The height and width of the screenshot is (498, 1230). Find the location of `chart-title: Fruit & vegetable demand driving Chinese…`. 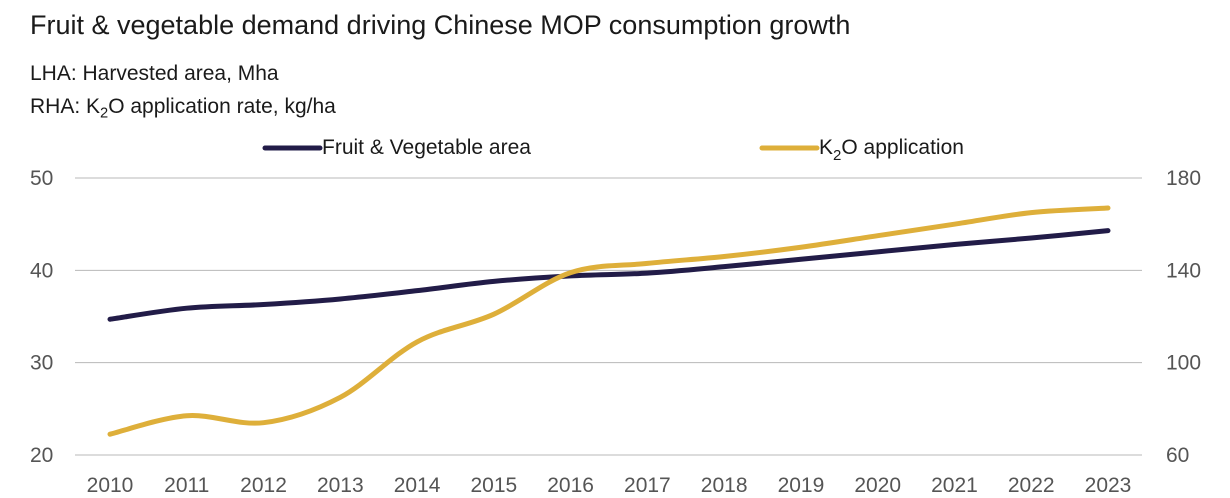

chart-title: Fruit & vegetable demand driving Chinese… is located at coordinates (440, 25).